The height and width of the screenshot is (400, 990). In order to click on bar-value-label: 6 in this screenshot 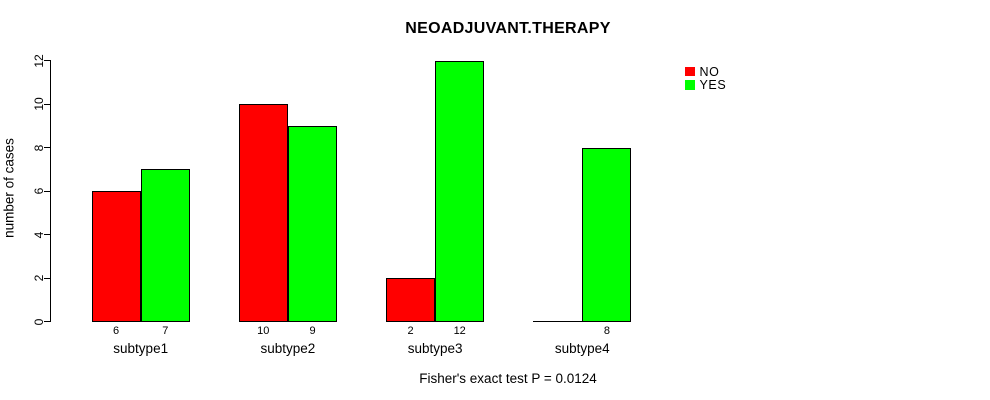, I will do `click(116, 331)`.